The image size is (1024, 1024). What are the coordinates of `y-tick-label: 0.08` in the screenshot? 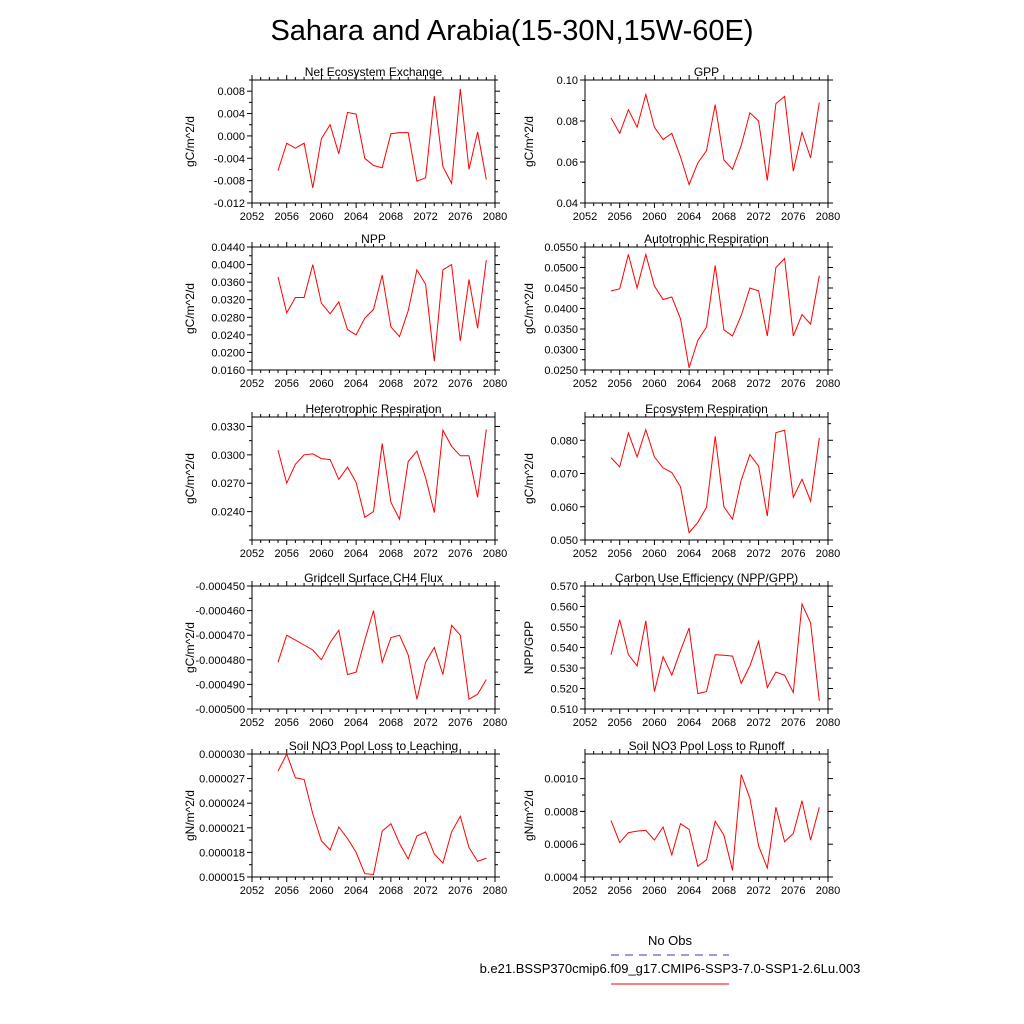 It's located at (567, 122).